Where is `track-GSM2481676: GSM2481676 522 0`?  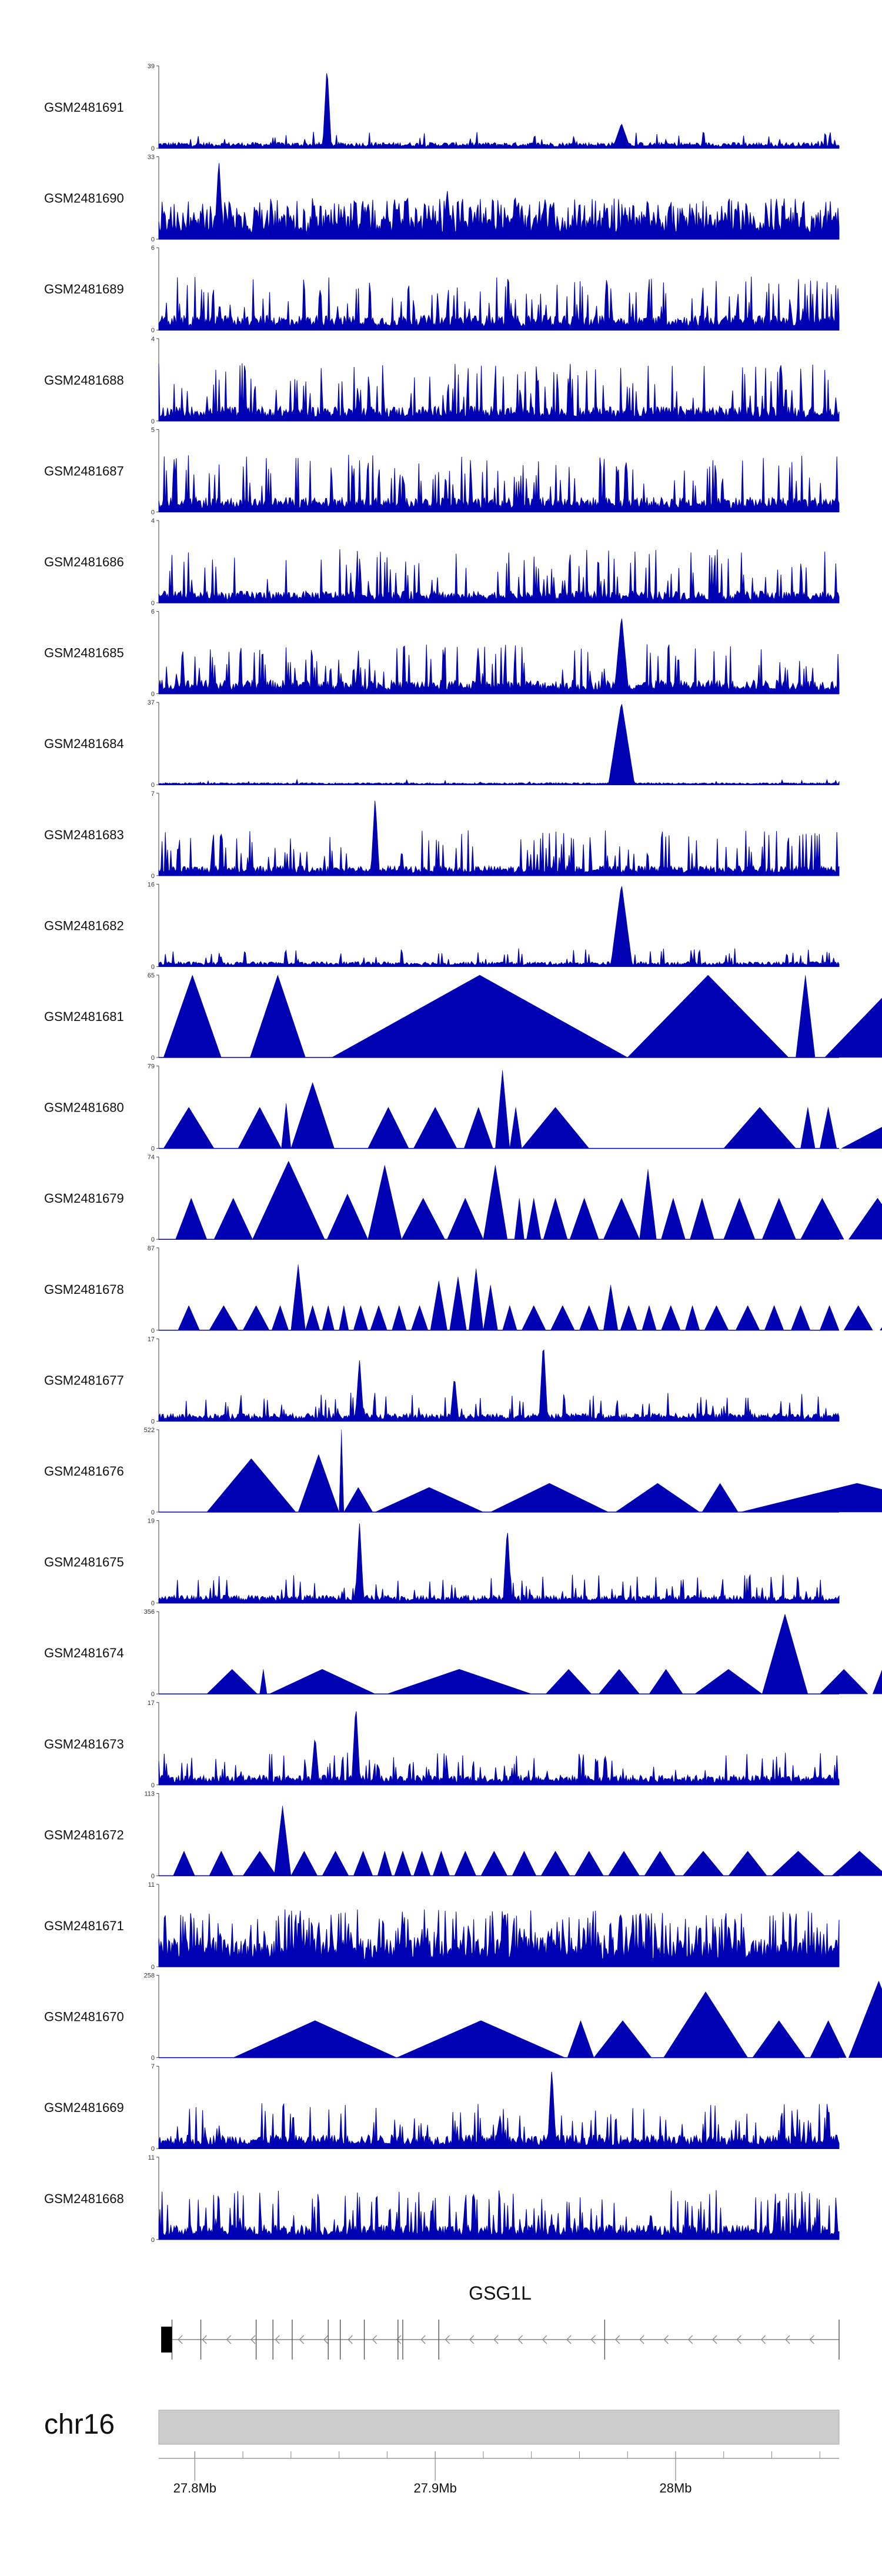 track-GSM2481676: GSM2481676 522 0 is located at coordinates (463, 1471).